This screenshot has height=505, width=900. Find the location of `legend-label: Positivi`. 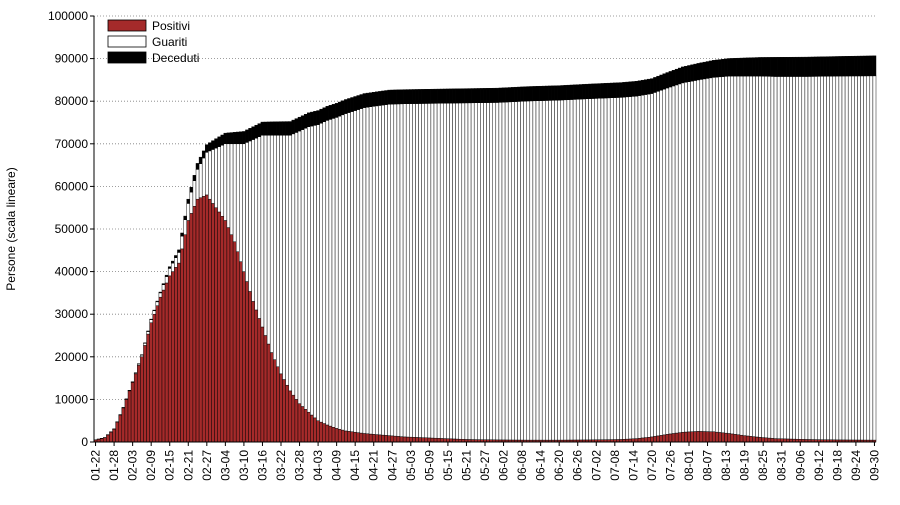

legend-label: Positivi is located at coordinates (171, 26).